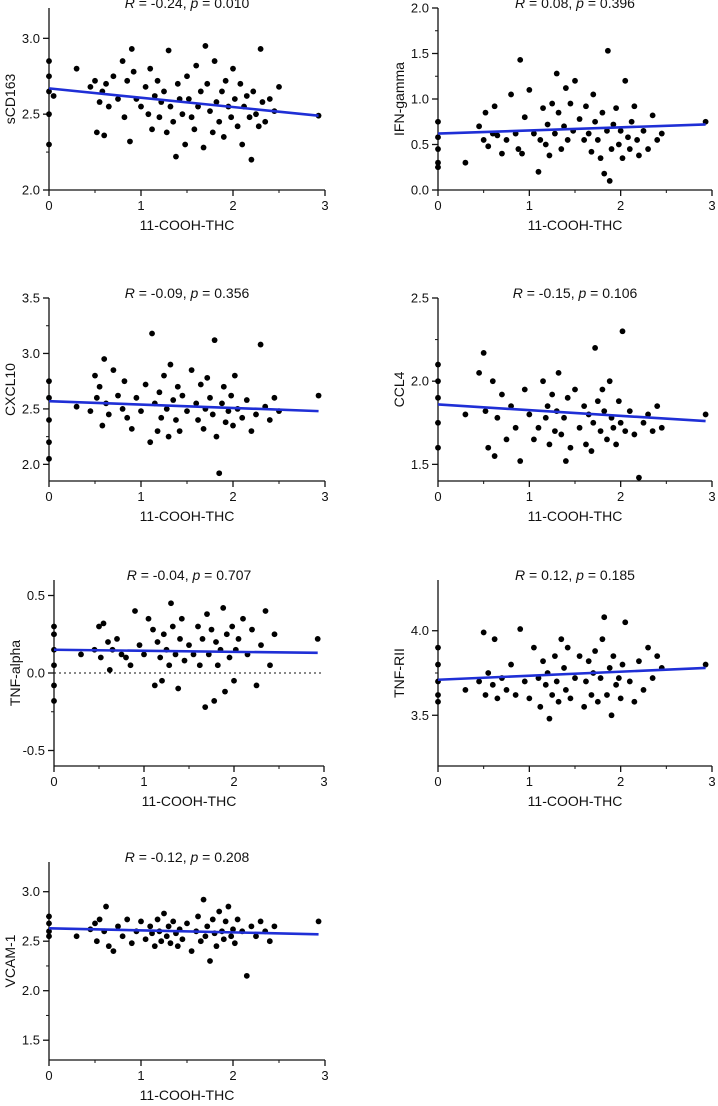  I want to click on regression-line, so click(571, 674).